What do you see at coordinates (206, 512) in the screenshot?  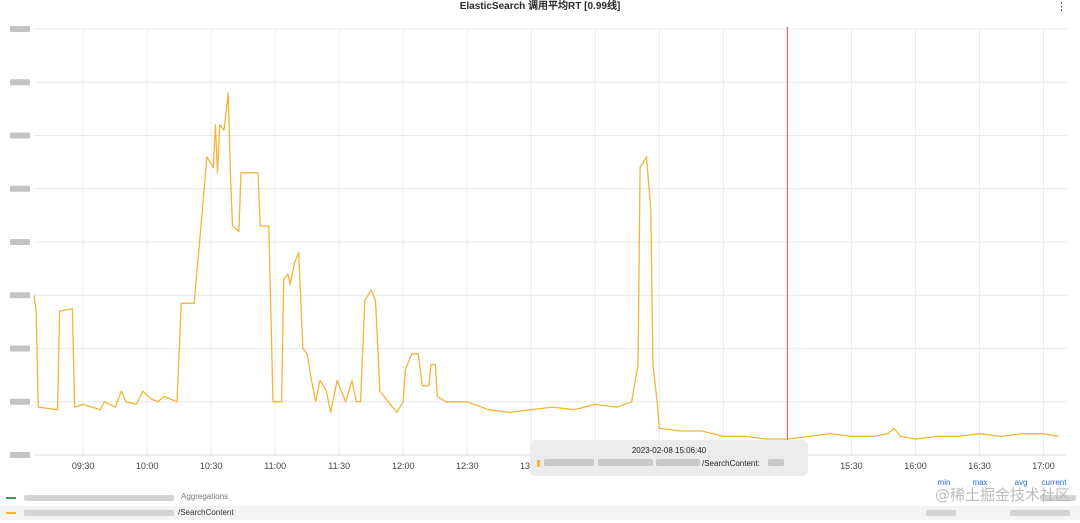 I see `legend-label: /SearchContent` at bounding box center [206, 512].